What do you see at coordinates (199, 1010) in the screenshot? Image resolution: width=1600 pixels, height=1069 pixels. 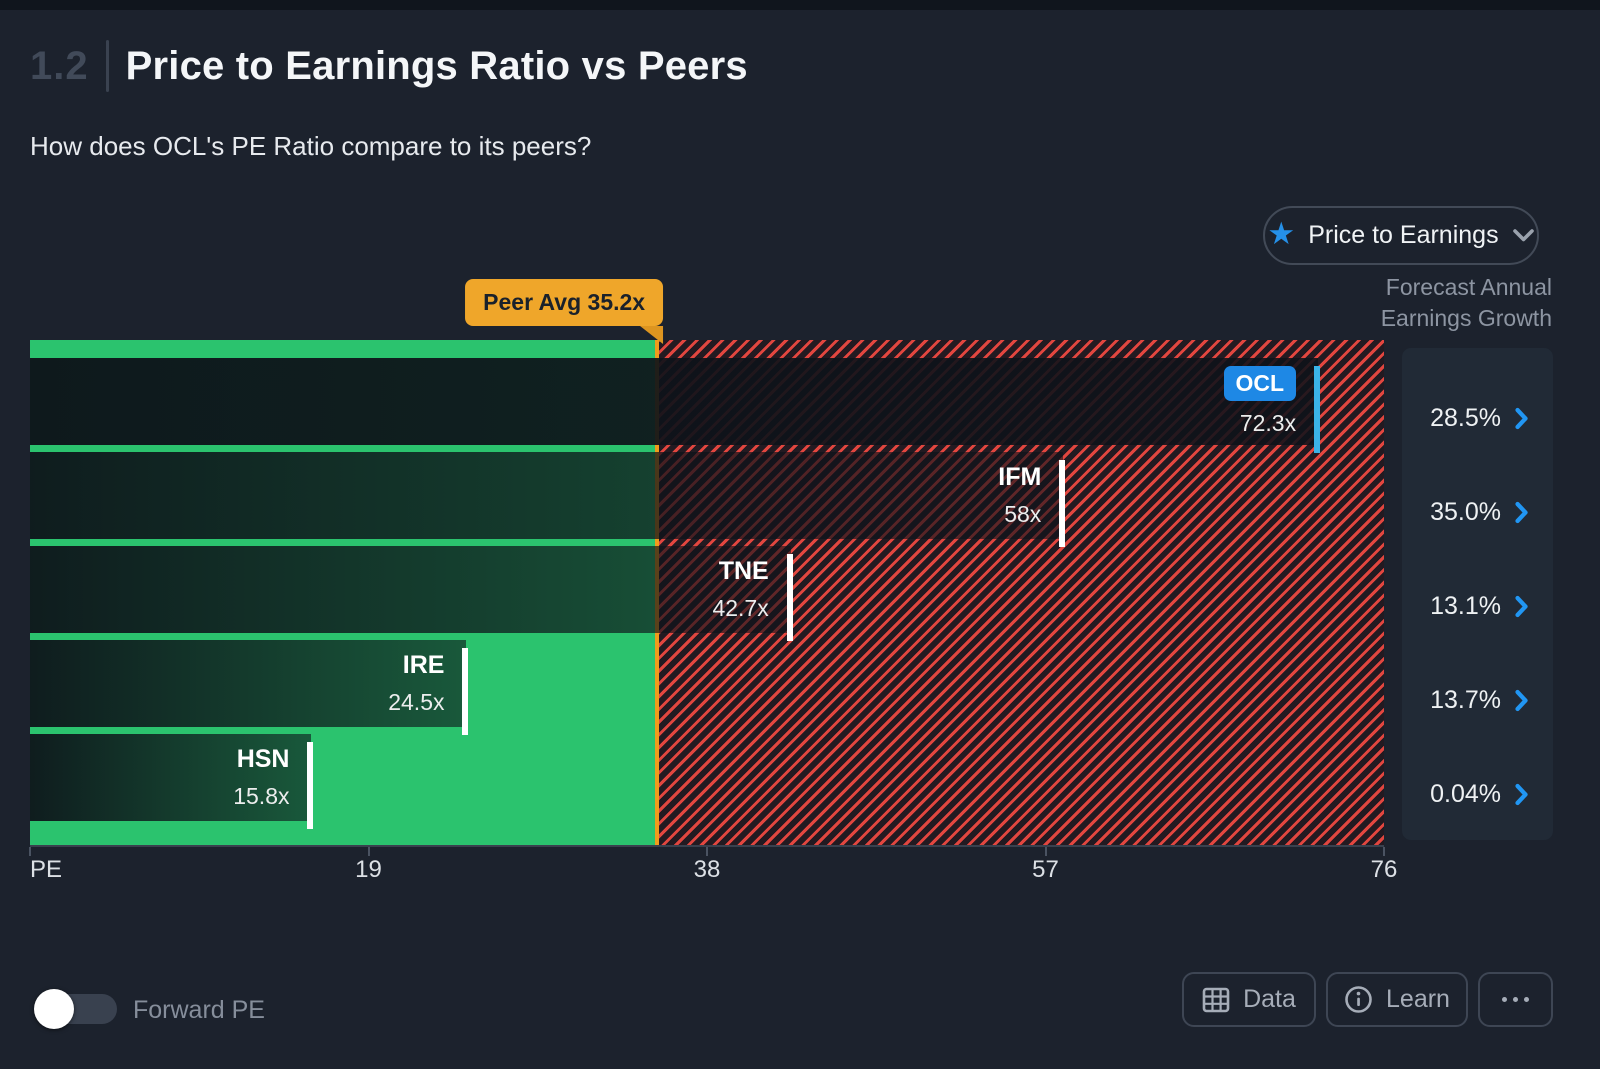 I see `forward-pe-label: Forward PE` at bounding box center [199, 1010].